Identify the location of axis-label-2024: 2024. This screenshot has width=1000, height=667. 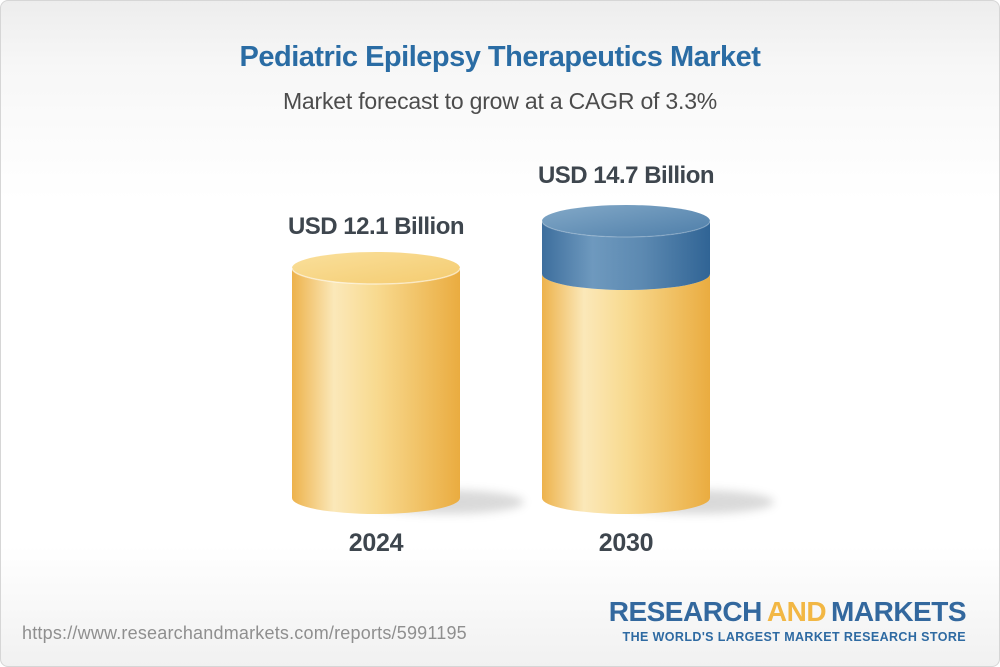
(376, 543).